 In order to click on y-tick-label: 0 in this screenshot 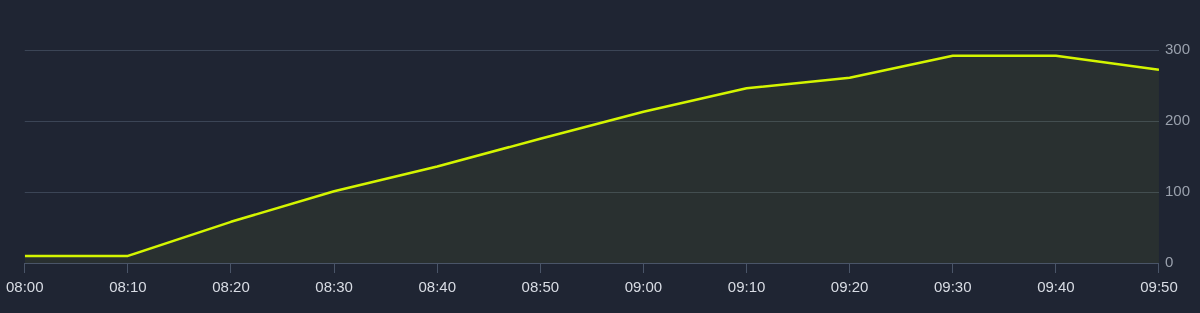, I will do `click(1169, 262)`.